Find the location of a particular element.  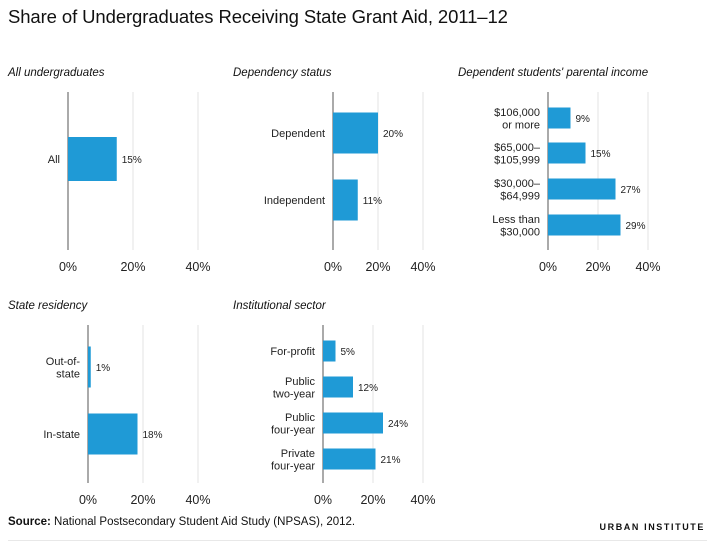

panel-title-all-undergraduates: All undergraduates is located at coordinates (56, 73).